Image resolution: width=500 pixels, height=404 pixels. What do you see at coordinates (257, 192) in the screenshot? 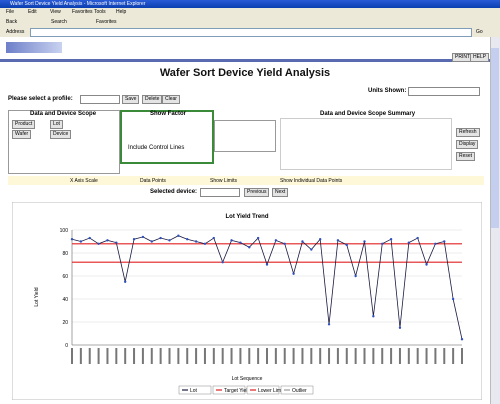
I see `device-button: Previous` at bounding box center [257, 192].